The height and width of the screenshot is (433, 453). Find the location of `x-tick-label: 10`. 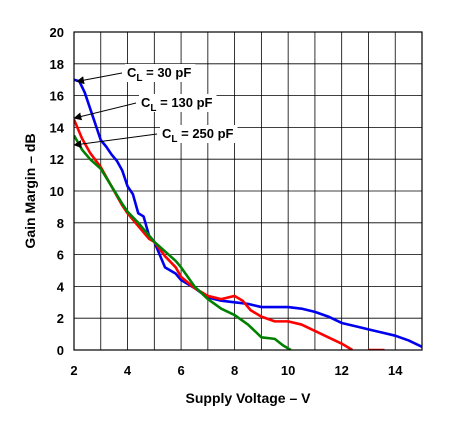

x-tick-label: 10 is located at coordinates (288, 370).